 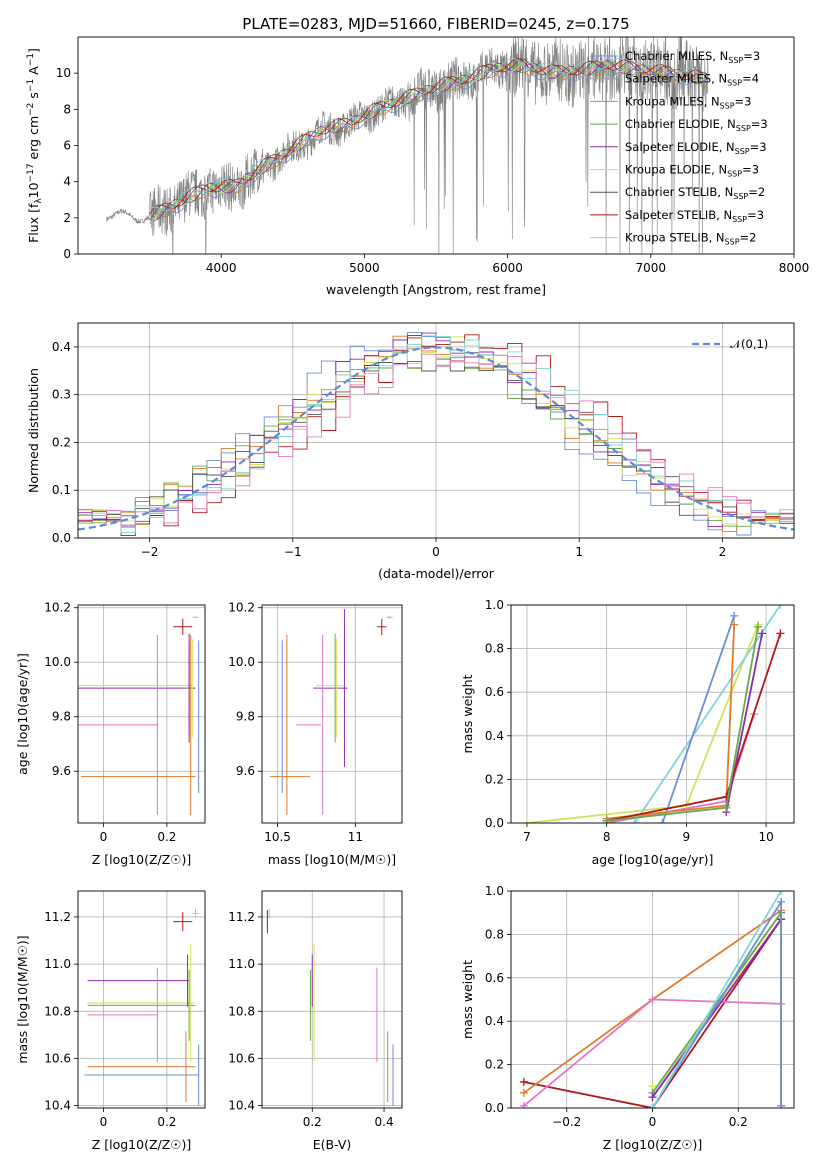 I want to click on histogram-pink, so click(x=436, y=445).